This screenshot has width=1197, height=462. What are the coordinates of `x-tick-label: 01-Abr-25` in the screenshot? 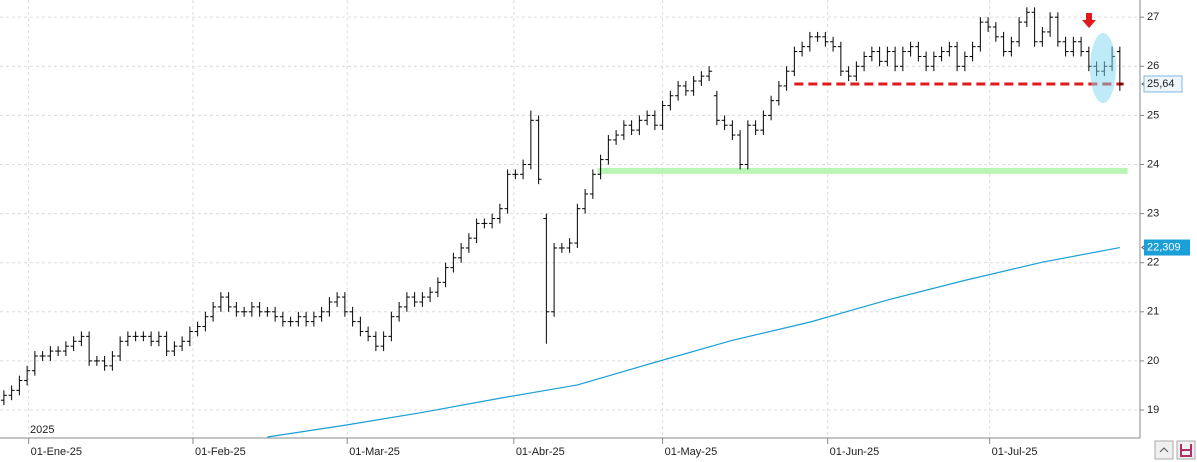 It's located at (540, 452).